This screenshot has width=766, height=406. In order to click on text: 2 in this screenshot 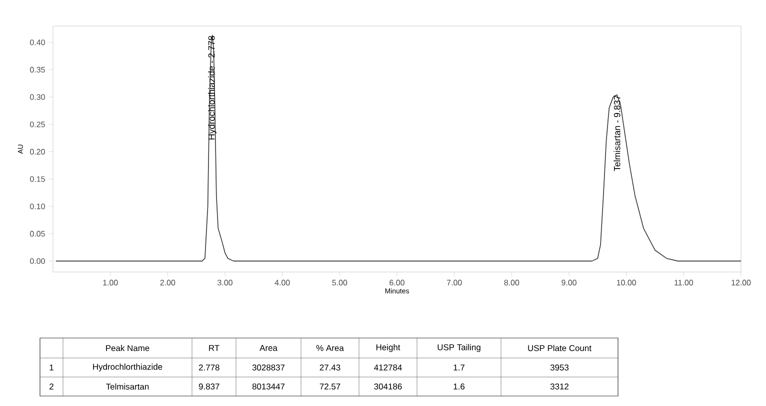, I will do `click(52, 387)`.